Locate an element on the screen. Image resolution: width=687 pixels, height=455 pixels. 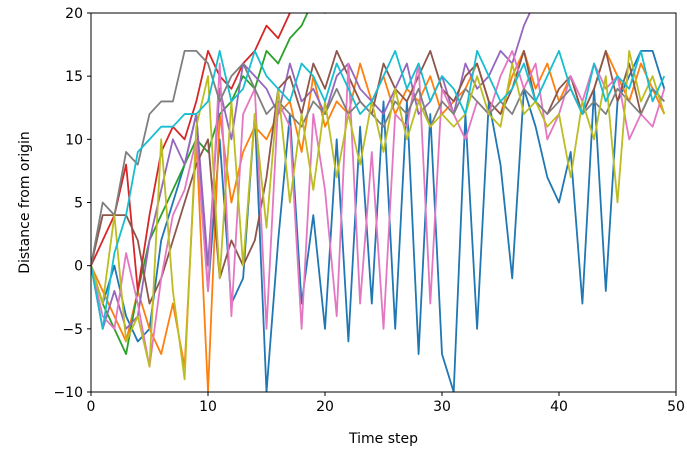
y-axis-label: Distance from origin is located at coordinates (25, 202).